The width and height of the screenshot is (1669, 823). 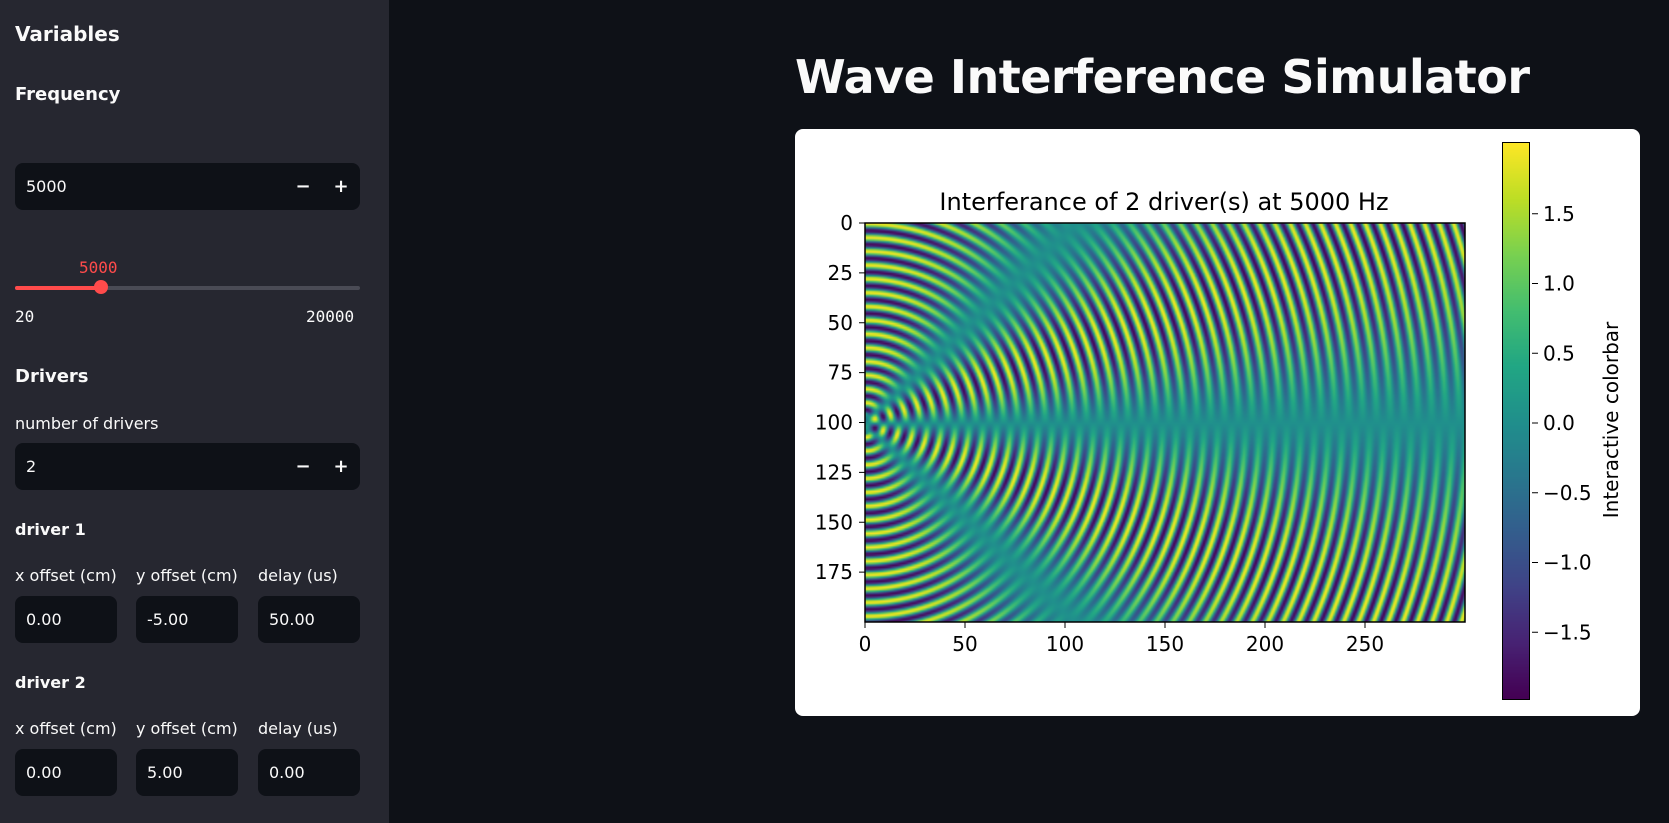 I want to click on colorbar-tick-label: 1.5, so click(x=1559, y=214).